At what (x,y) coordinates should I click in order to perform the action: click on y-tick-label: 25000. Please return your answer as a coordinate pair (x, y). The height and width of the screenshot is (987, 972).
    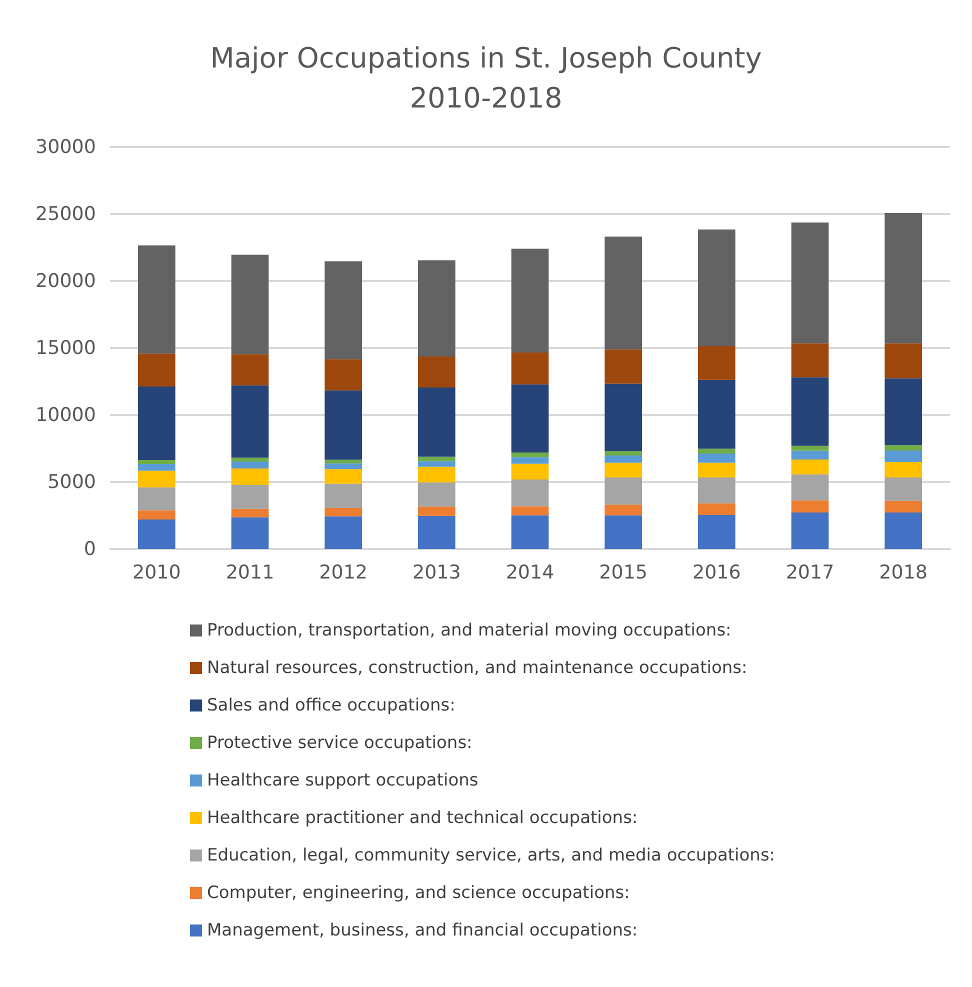
    Looking at the image, I should click on (66, 214).